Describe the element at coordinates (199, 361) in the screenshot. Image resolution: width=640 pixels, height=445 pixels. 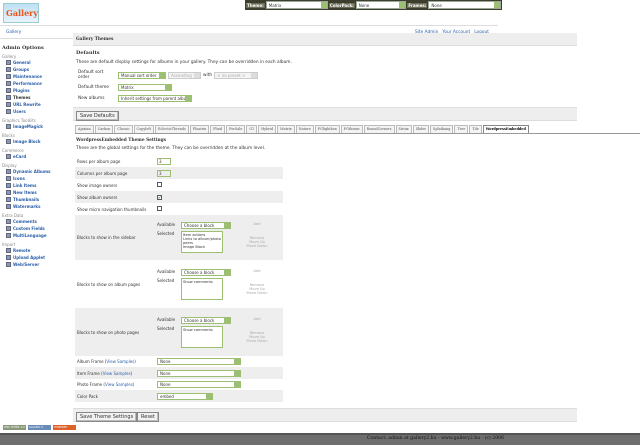
I see `album-frame-select: None` at that location.